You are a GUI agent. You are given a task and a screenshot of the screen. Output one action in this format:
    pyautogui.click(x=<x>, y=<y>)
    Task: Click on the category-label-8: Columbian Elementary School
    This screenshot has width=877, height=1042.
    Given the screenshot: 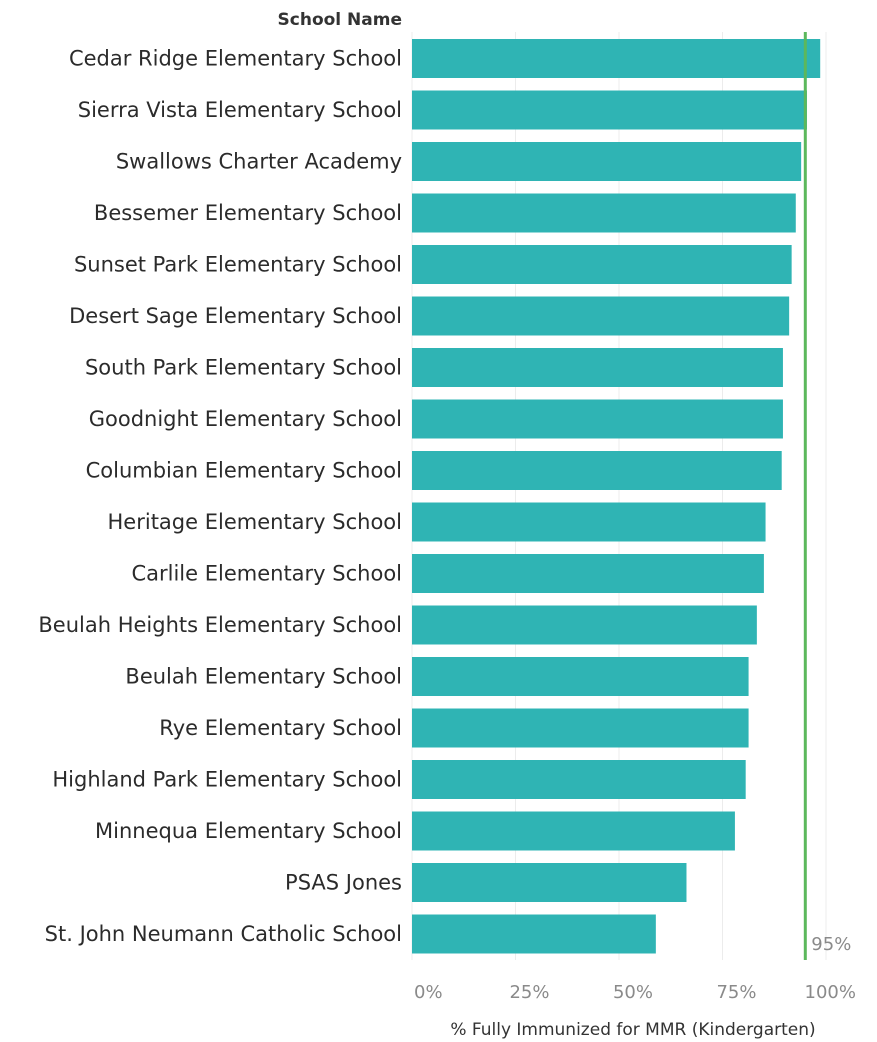 What is the action you would take?
    pyautogui.click(x=244, y=471)
    